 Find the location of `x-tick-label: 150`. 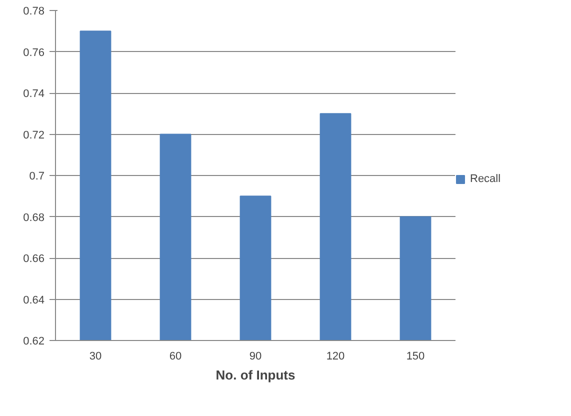

x-tick-label: 150 is located at coordinates (415, 356).